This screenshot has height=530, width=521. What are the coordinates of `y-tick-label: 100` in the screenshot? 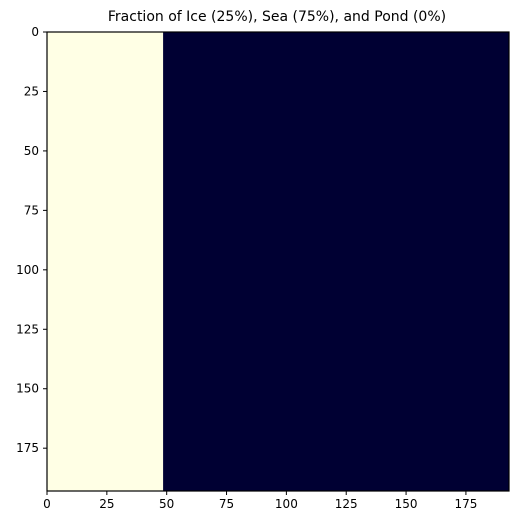 It's located at (27, 270).